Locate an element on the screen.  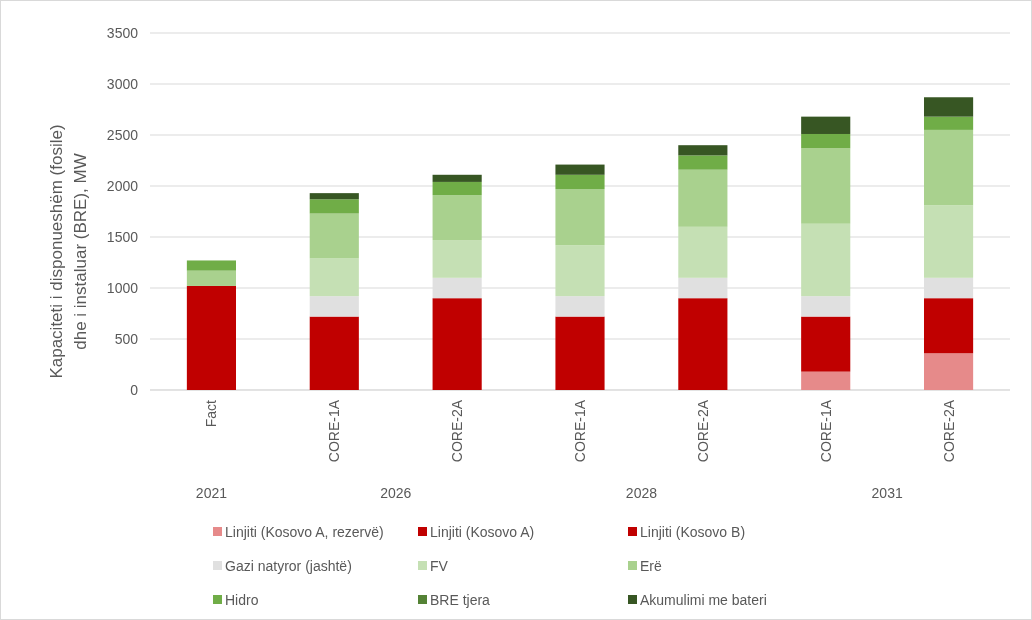
y-tick-label: 2000 is located at coordinates (122, 185).